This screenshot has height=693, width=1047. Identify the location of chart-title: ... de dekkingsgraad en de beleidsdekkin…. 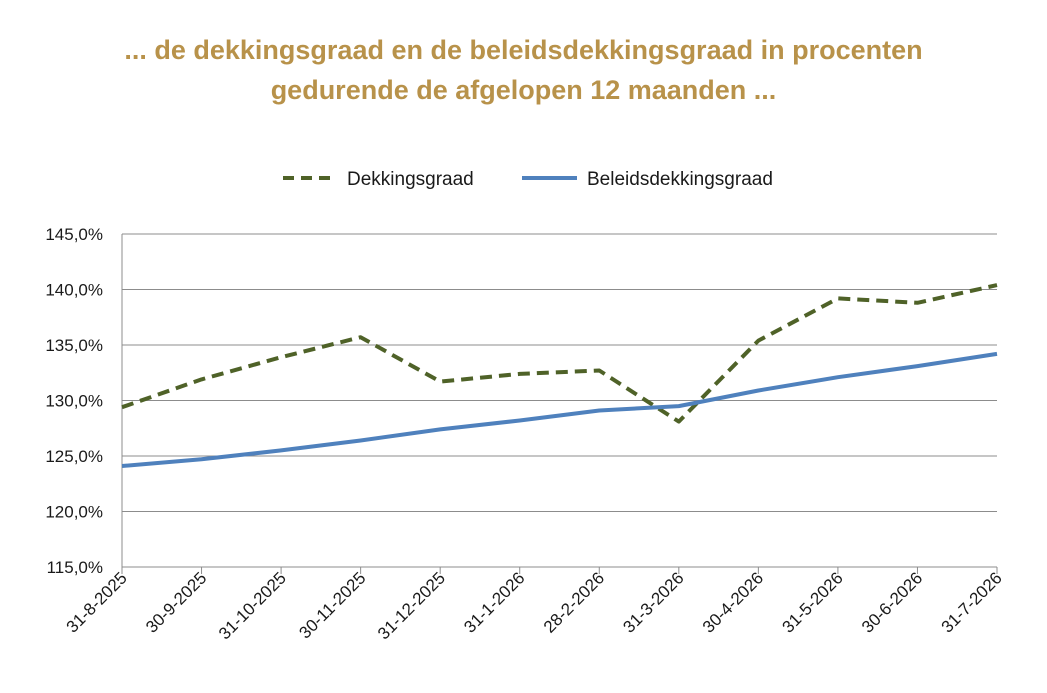
(523, 70).